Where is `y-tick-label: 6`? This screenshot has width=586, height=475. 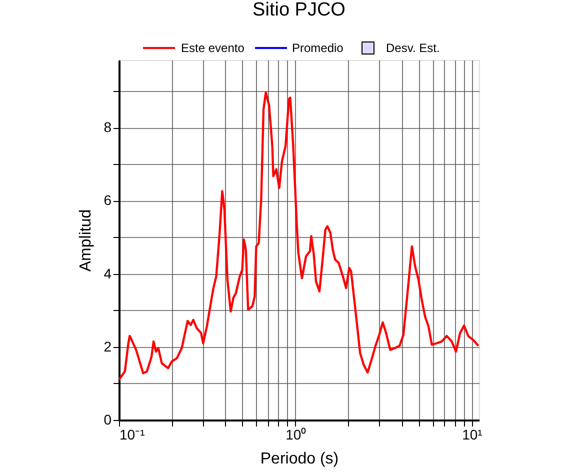
y-tick-label: 6 is located at coordinates (108, 200).